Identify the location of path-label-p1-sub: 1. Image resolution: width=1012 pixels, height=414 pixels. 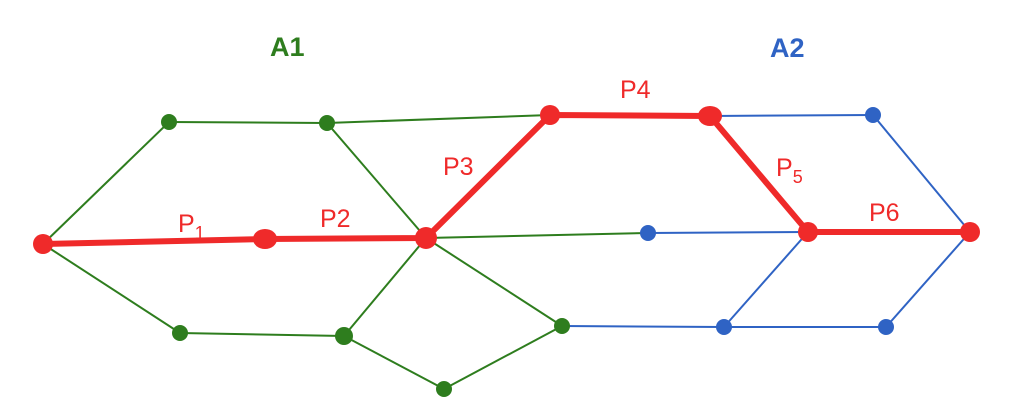
(200, 233).